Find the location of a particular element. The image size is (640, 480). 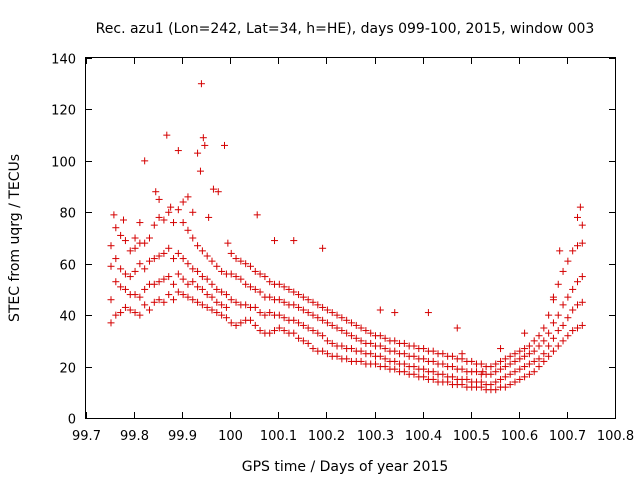

x-tick-label: 100.8 is located at coordinates (615, 436).